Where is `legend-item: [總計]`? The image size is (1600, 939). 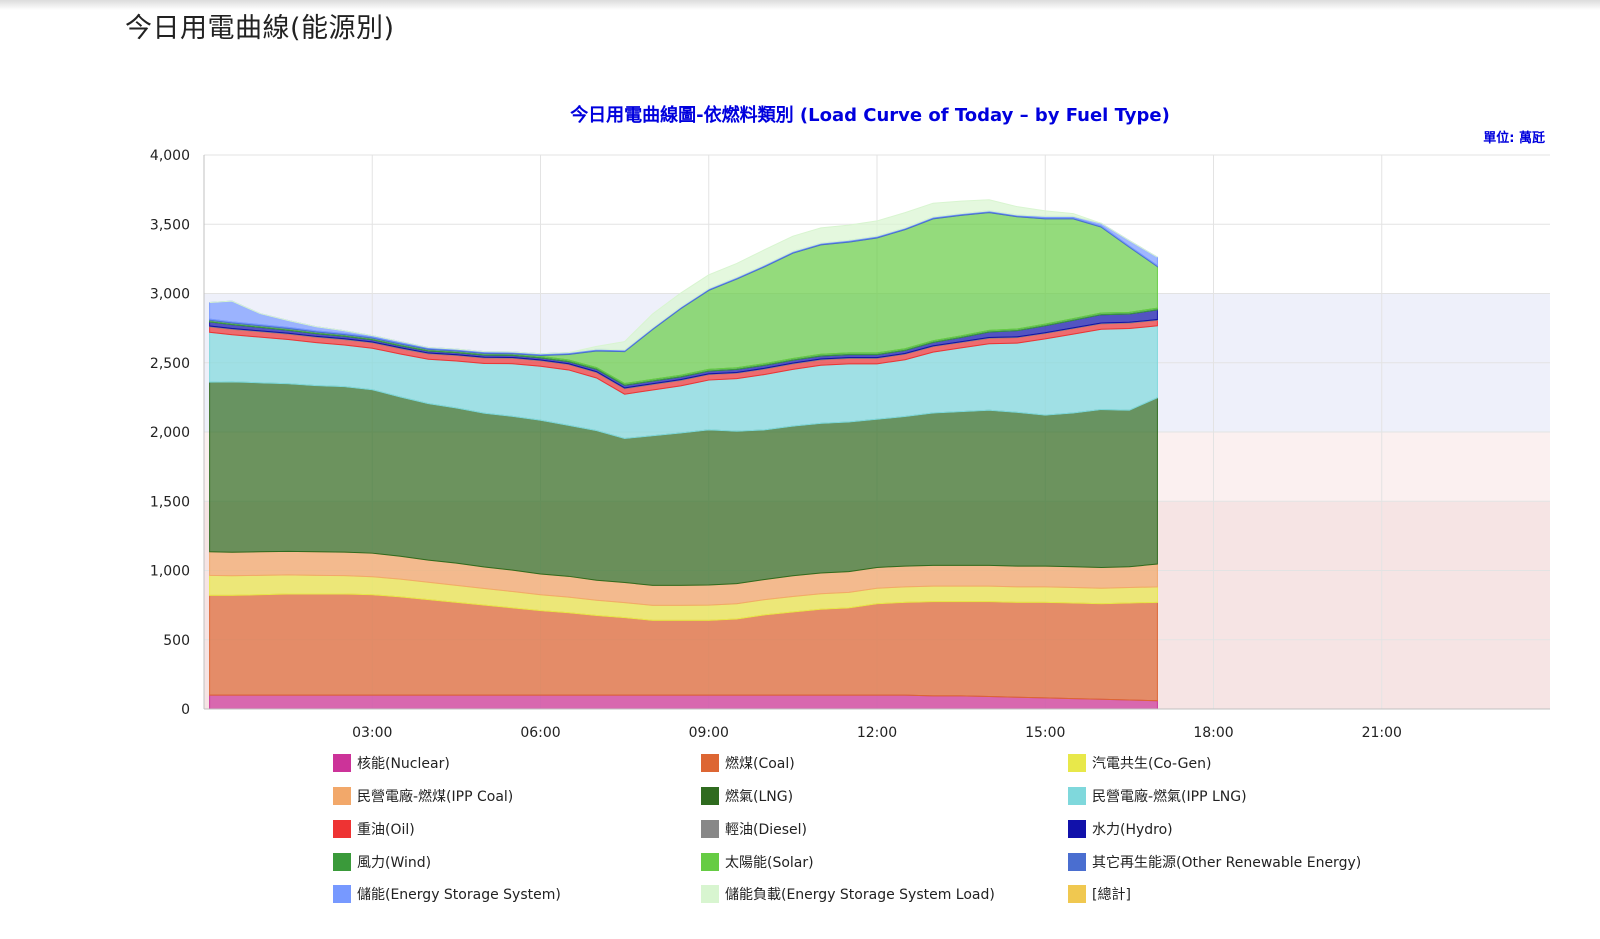
legend-item: [總計] is located at coordinates (1099, 894).